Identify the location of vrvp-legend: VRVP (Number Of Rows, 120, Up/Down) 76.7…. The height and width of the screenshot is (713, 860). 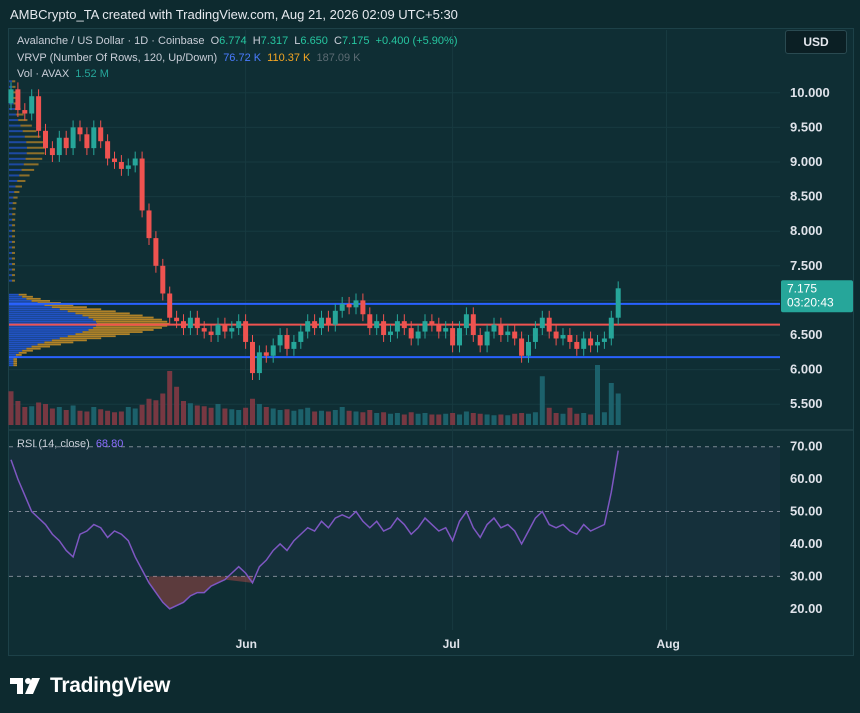
(190, 58).